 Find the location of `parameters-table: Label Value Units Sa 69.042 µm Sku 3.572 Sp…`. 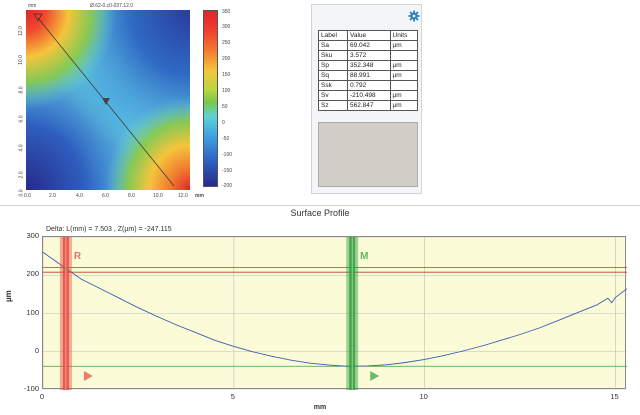

parameters-table: Label Value Units Sa 69.042 µm Sku 3.572 Sp… is located at coordinates (368, 70).